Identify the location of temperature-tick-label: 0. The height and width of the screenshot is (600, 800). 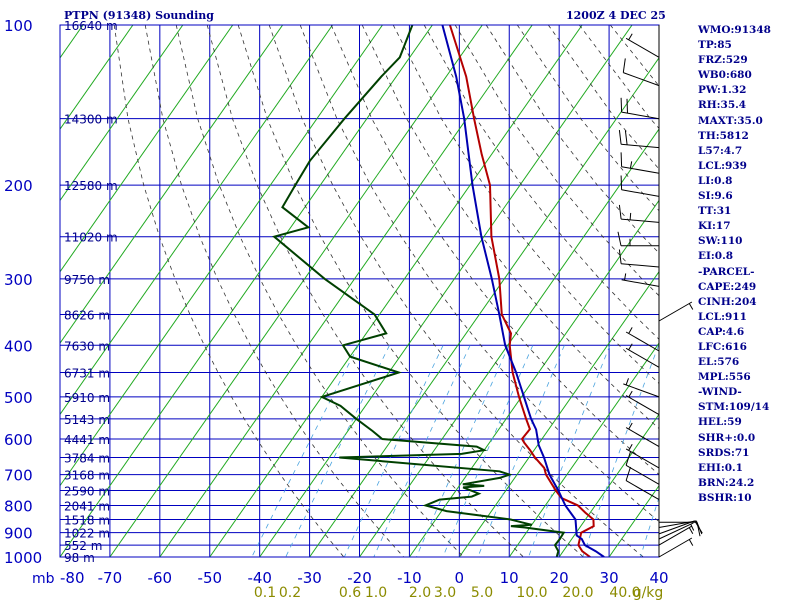
(460, 578).